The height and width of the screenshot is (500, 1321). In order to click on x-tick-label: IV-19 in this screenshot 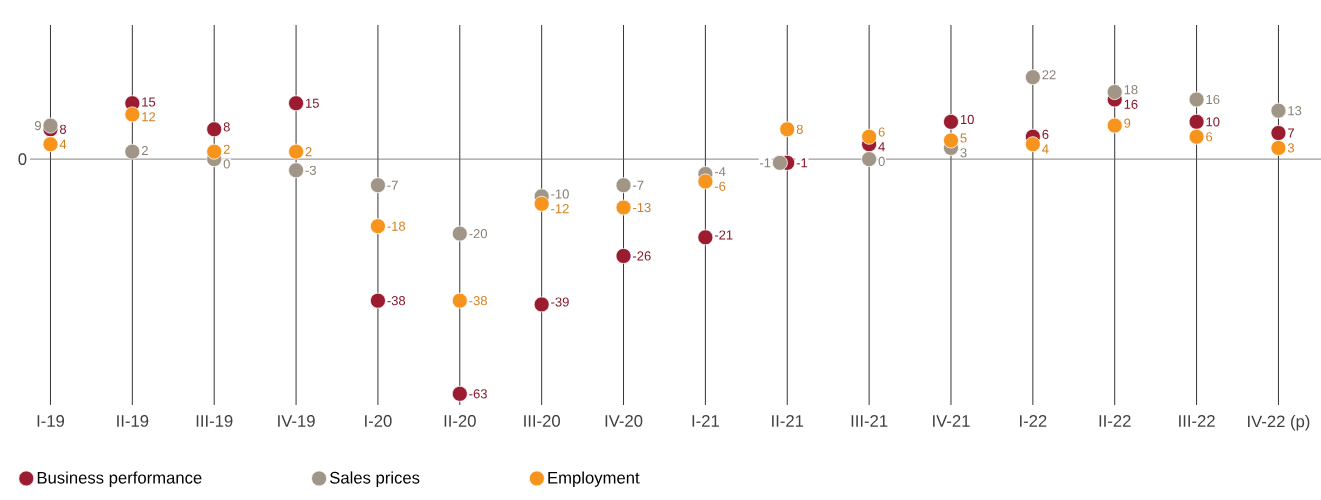, I will do `click(296, 421)`.